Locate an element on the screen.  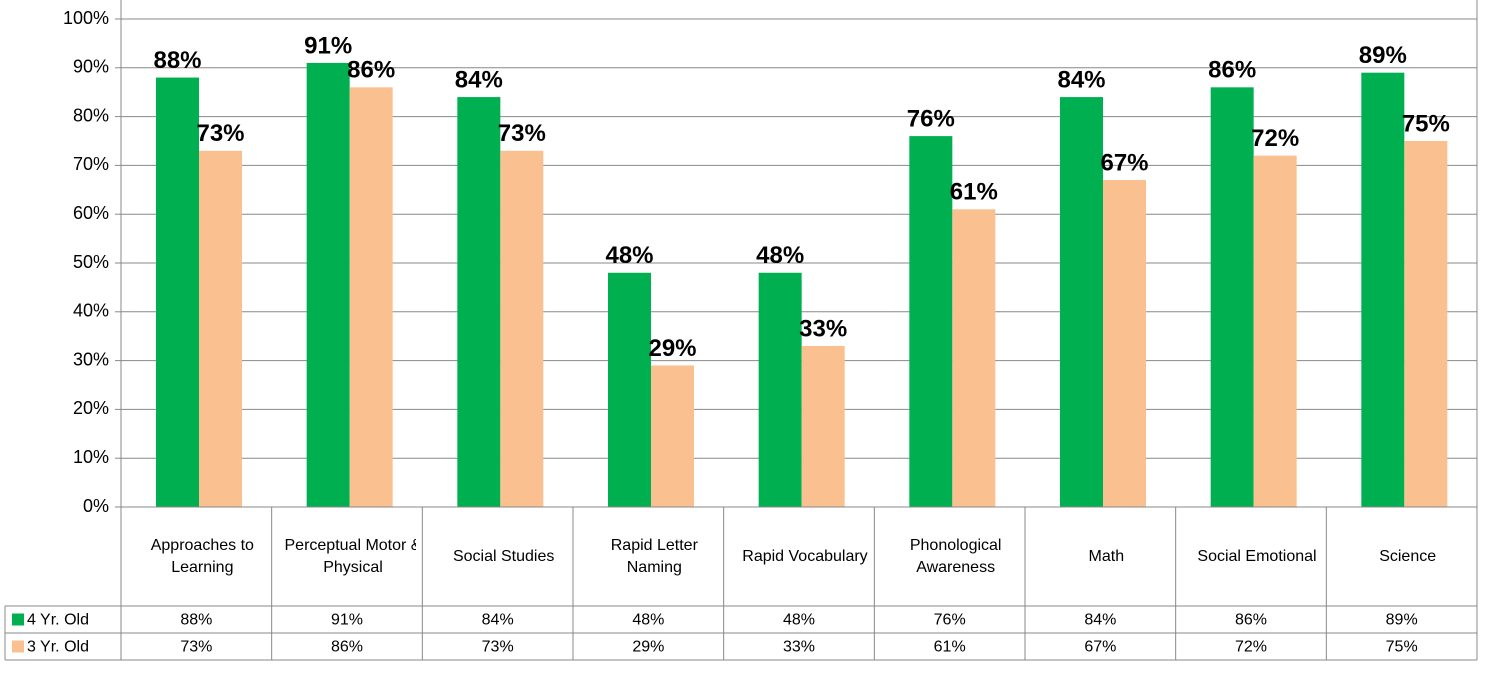
table-cell: 29% is located at coordinates (648, 647).